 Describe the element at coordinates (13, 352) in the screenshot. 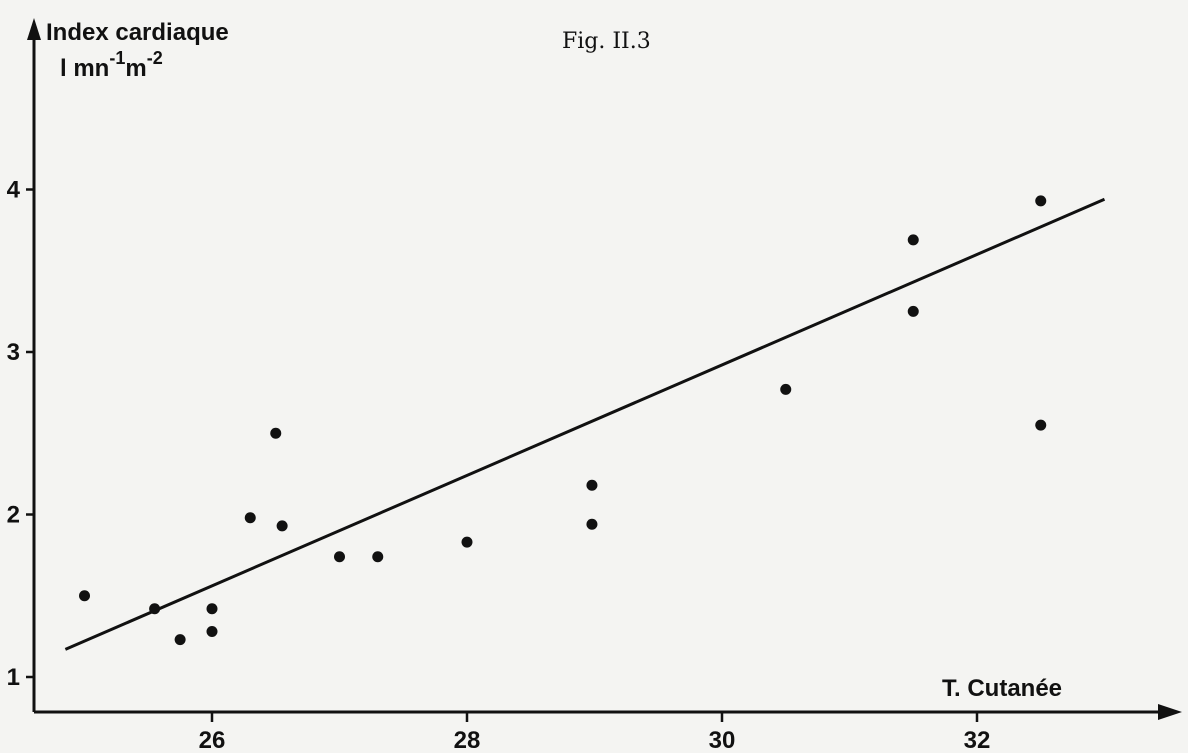

I see `y-tick-label: 3` at that location.